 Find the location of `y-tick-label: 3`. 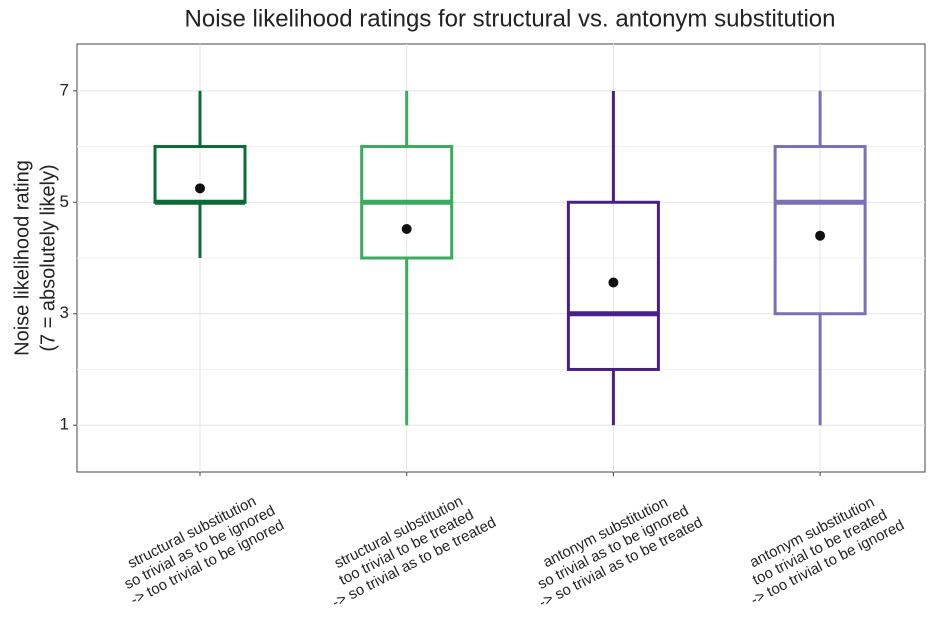

y-tick-label: 3 is located at coordinates (64, 312).